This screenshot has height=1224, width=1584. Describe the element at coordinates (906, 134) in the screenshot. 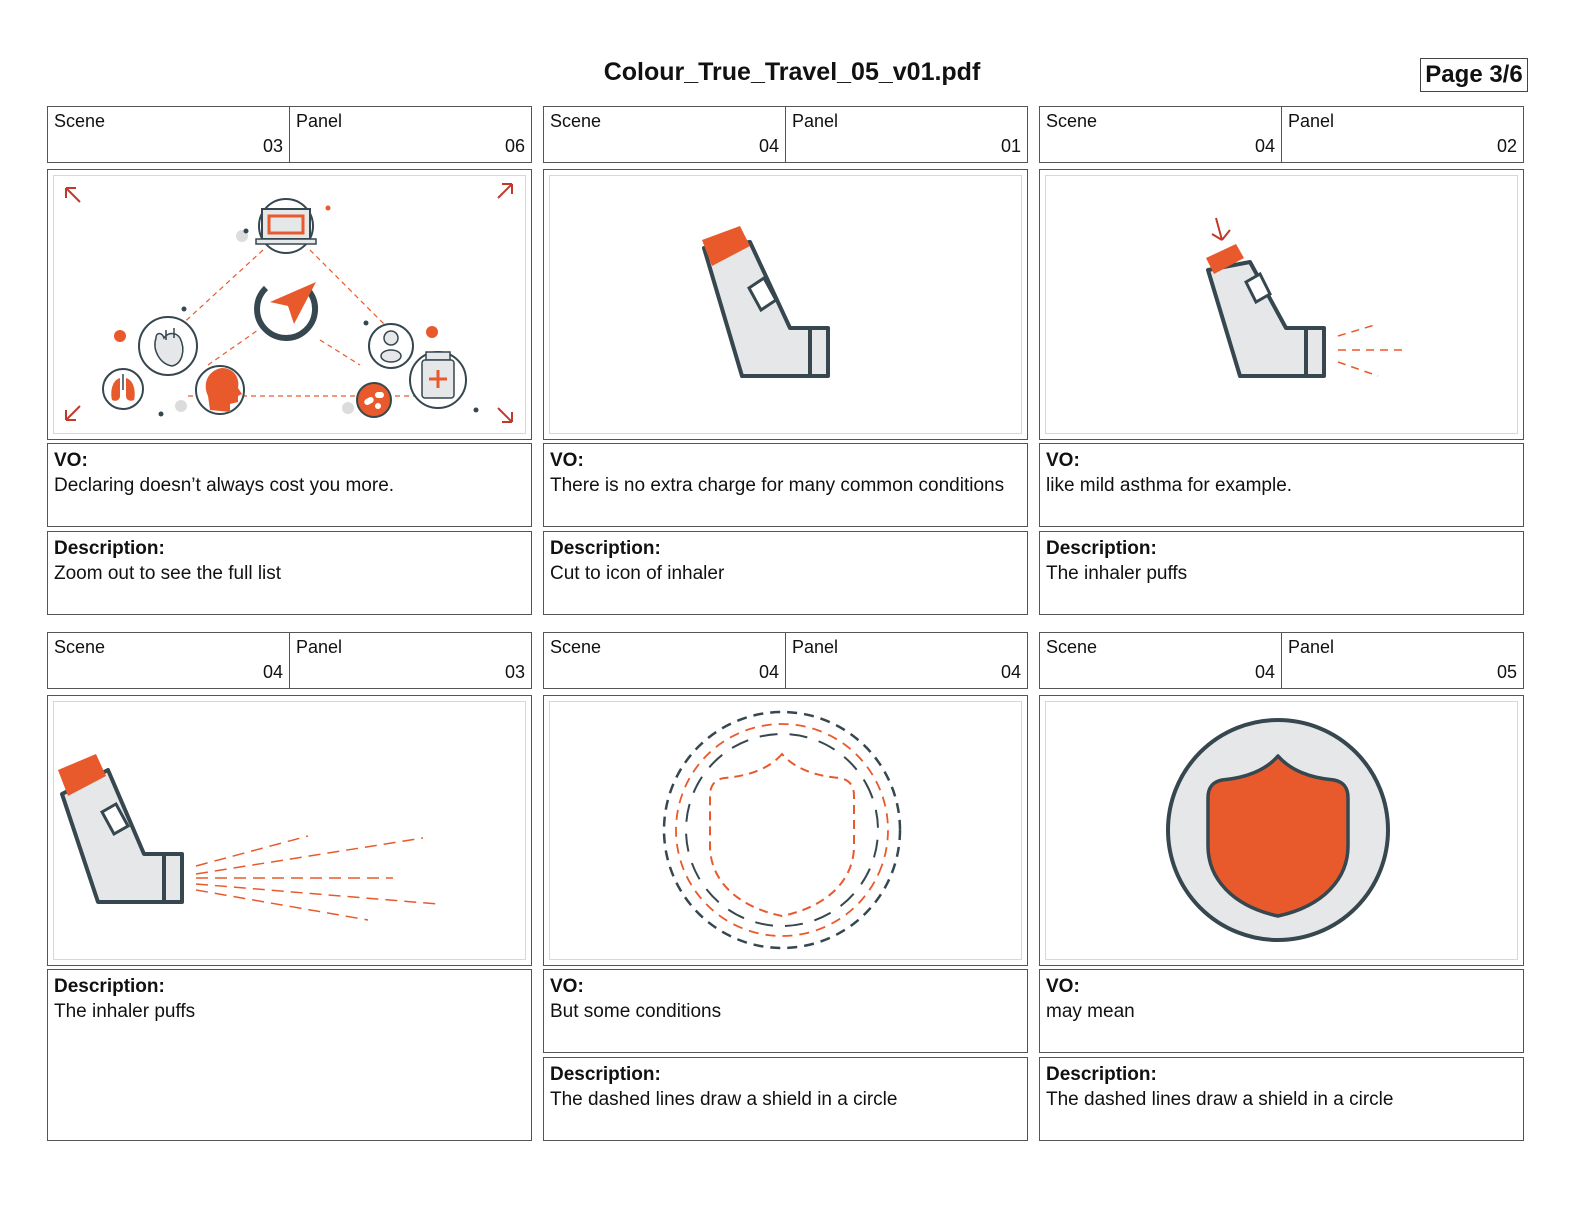

I see `panel-cell: Panel 01` at that location.